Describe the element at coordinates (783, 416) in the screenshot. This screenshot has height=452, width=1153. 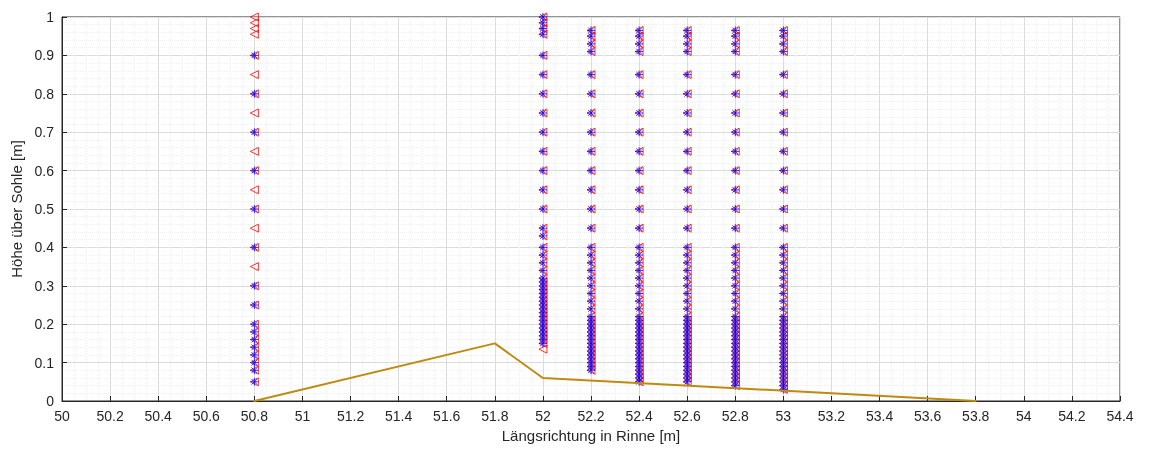
I see `x-tick-label: 53` at that location.